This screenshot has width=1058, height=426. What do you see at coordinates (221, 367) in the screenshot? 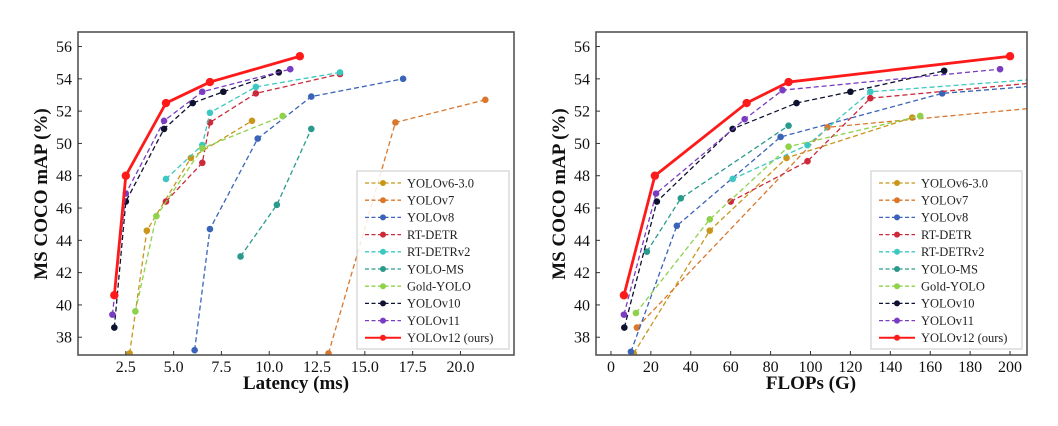
I see `x-tick-label: 7.5` at bounding box center [221, 367].